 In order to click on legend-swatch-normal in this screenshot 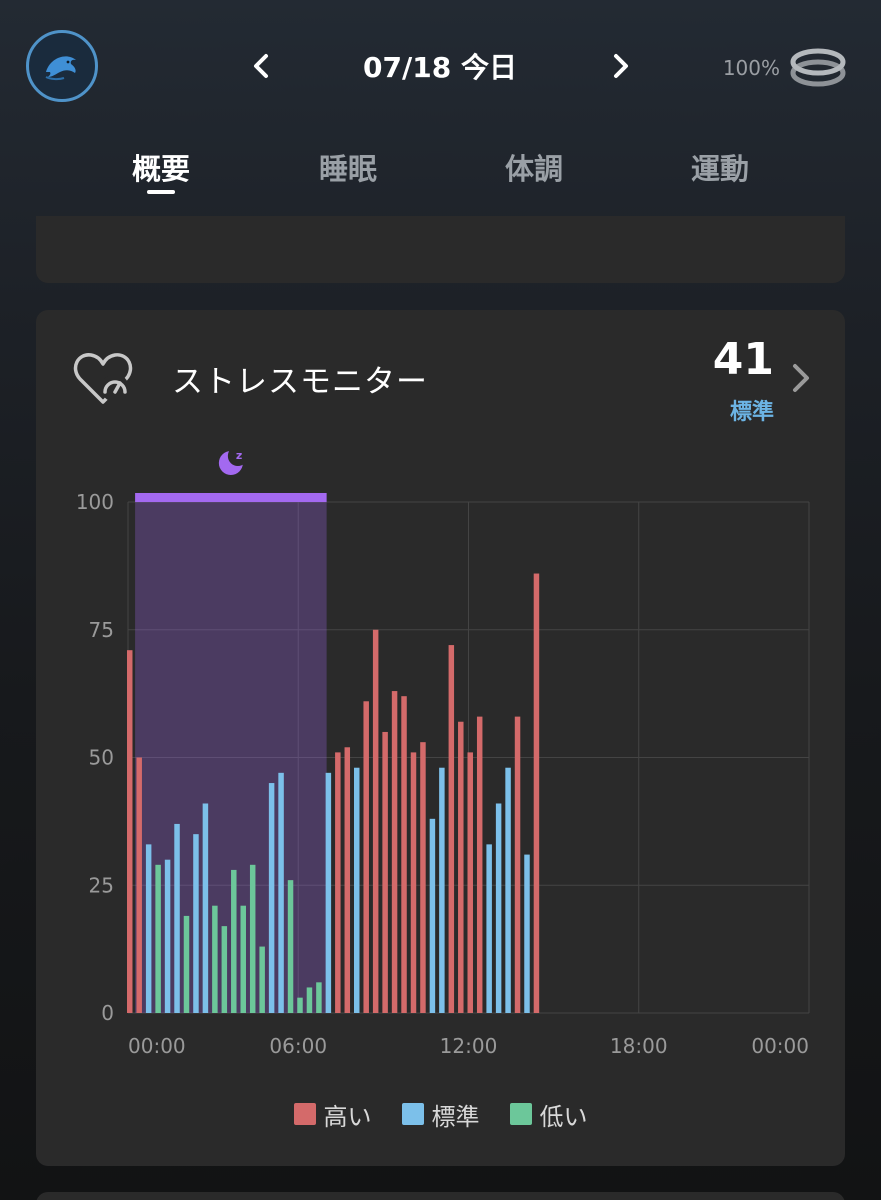, I will do `click(412, 1114)`.